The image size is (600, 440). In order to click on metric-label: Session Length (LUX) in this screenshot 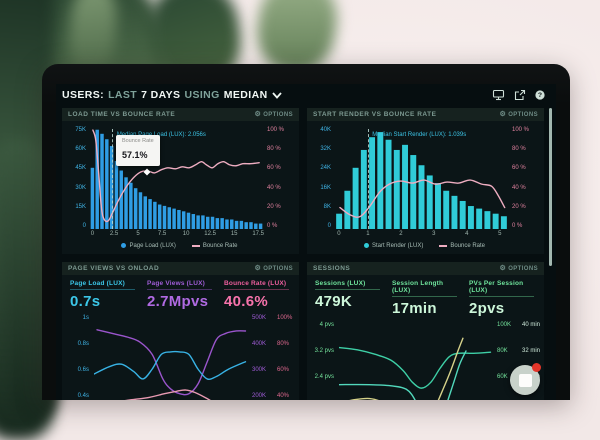, I will do `click(424, 288)`.